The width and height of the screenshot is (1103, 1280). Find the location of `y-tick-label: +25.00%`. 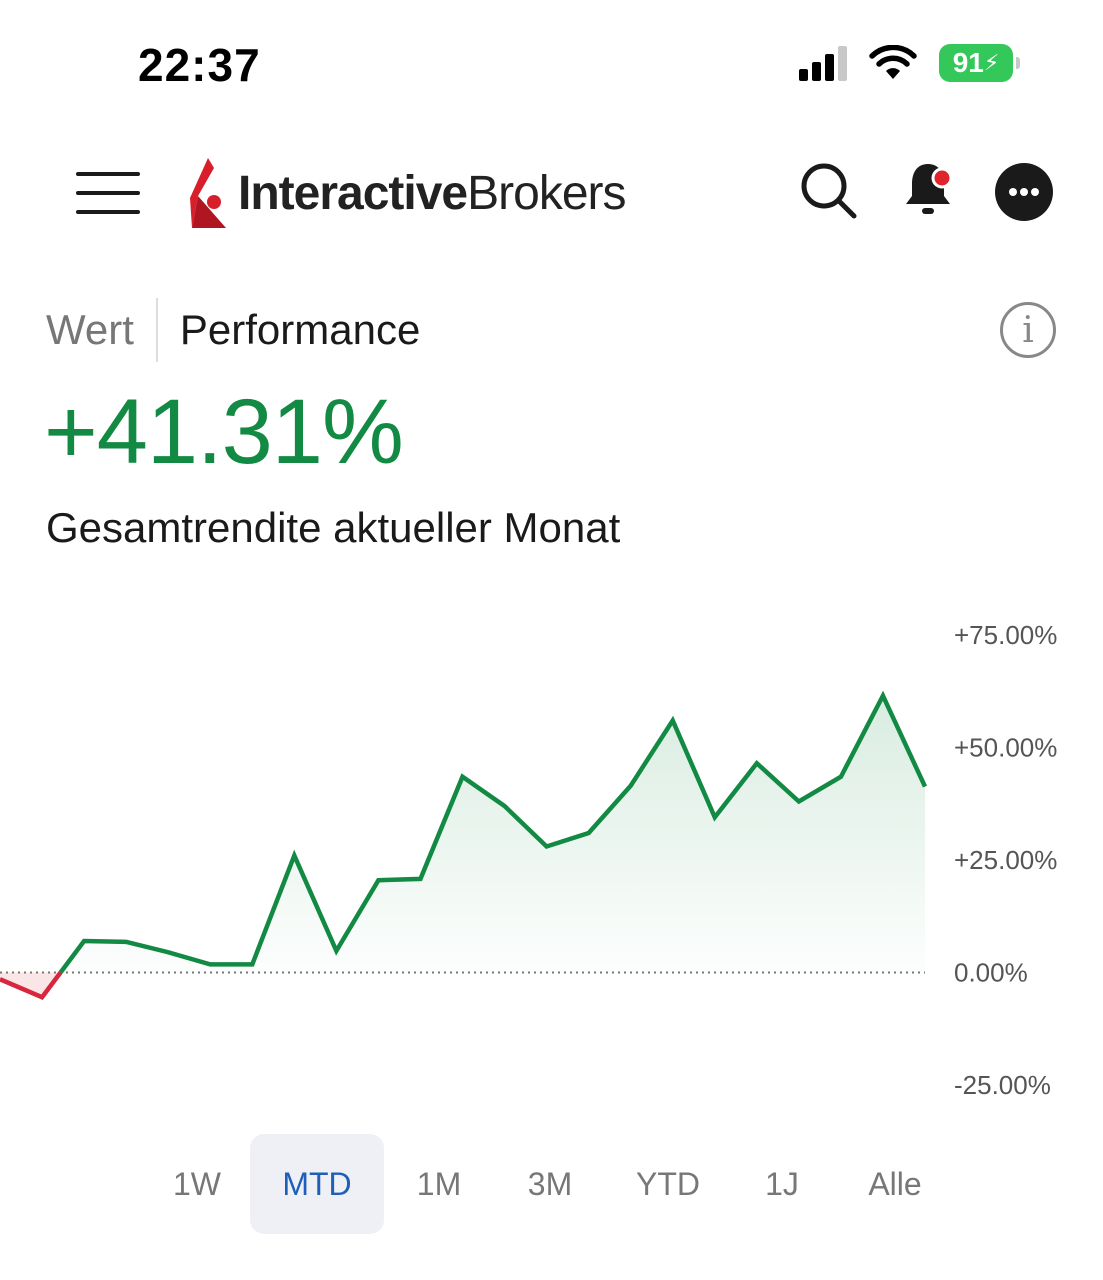

y-tick-label: +25.00% is located at coordinates (1005, 860).